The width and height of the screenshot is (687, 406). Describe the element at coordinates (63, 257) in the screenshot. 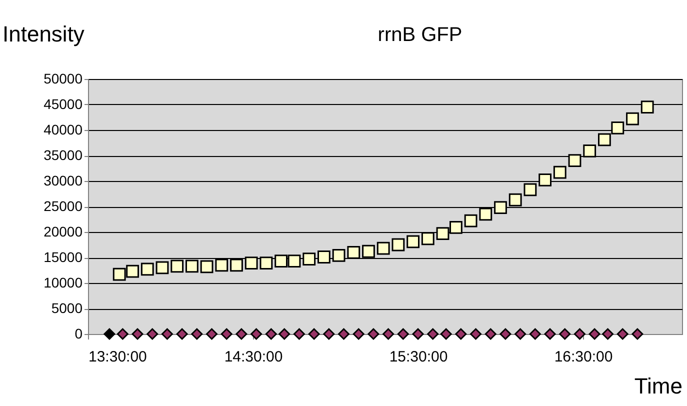

I see `y-tick-label: 15000` at that location.